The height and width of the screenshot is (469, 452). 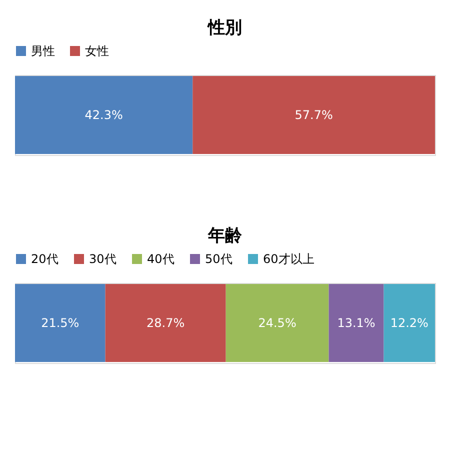 I want to click on data-label: 12.2%, so click(x=409, y=323).